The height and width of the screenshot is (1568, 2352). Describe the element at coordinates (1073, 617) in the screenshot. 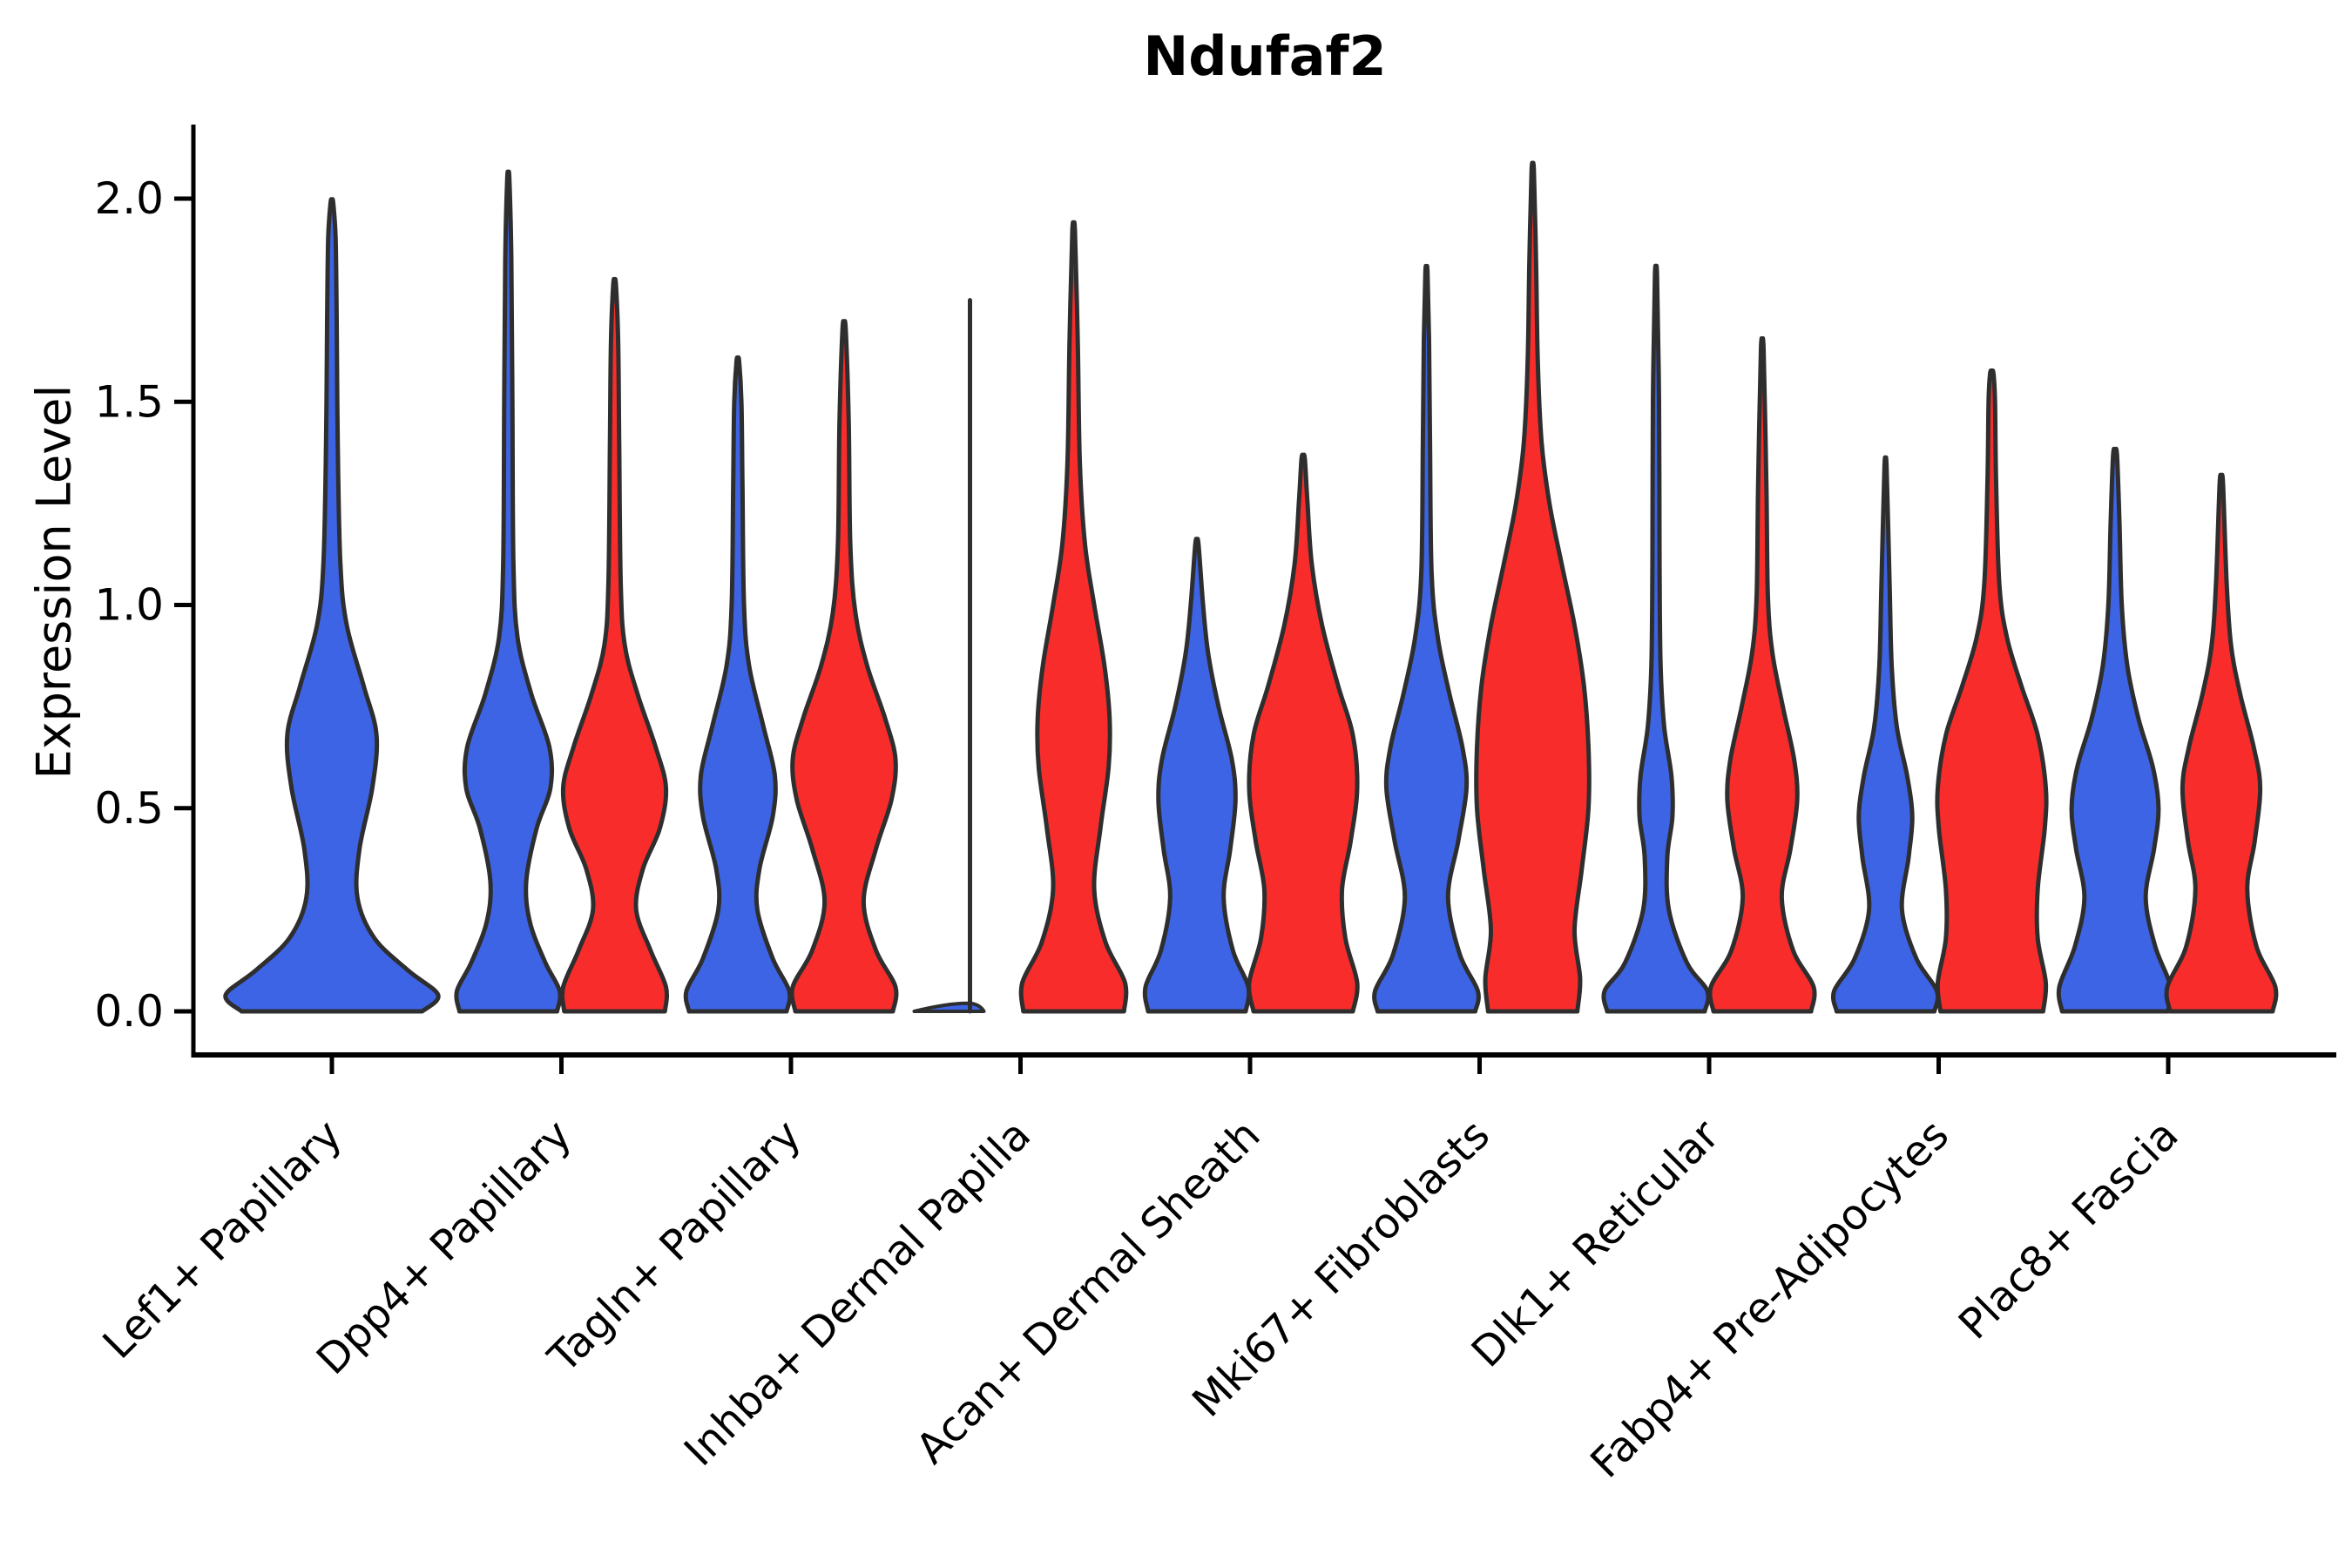

I see `violin-inhba-dermal-papilla-red` at that location.